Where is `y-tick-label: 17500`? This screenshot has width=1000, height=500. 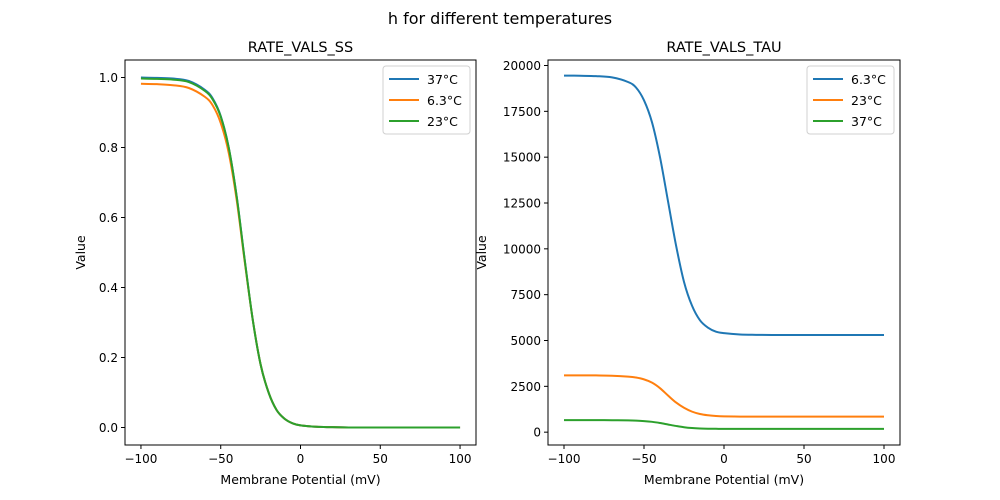
y-tick-label: 17500 is located at coordinates (522, 112).